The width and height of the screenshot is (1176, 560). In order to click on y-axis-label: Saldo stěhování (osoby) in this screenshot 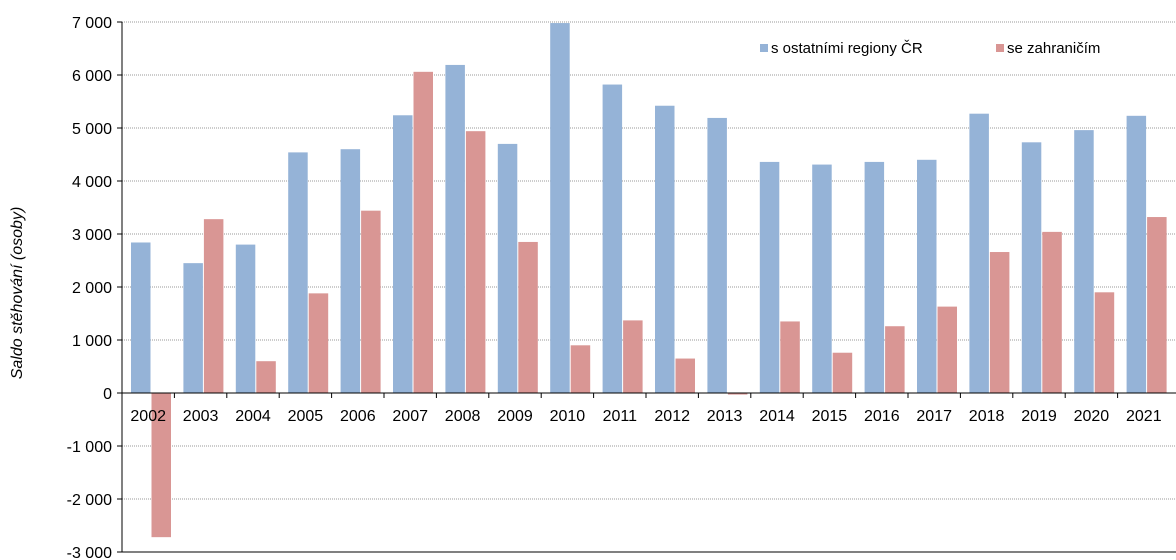, I will do `click(17, 293)`.